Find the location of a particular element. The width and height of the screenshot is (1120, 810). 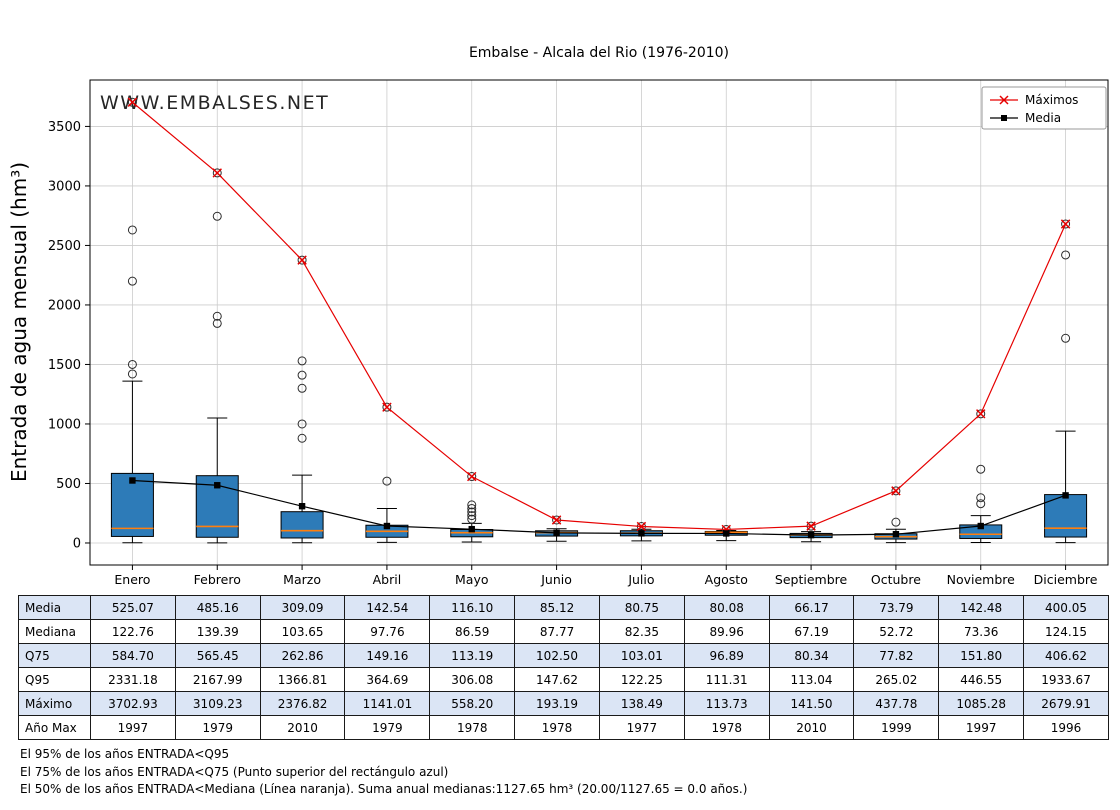

x-tick-label: Mayo is located at coordinates (472, 579).